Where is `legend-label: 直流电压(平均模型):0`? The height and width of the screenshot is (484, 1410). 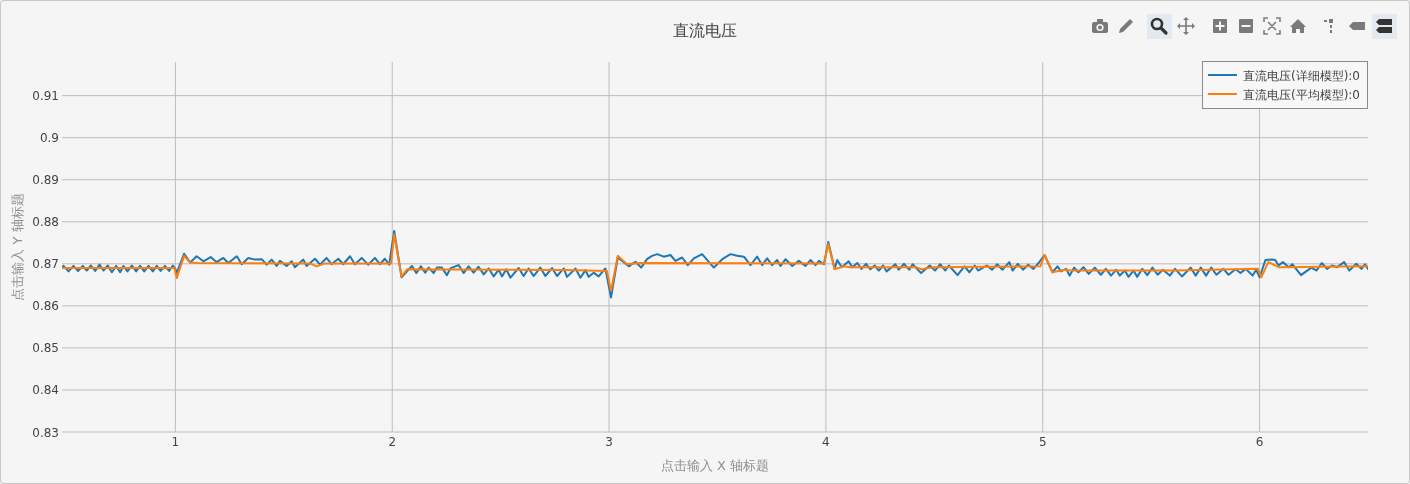
legend-label: 直流电压(平均模型):0 is located at coordinates (1301, 94).